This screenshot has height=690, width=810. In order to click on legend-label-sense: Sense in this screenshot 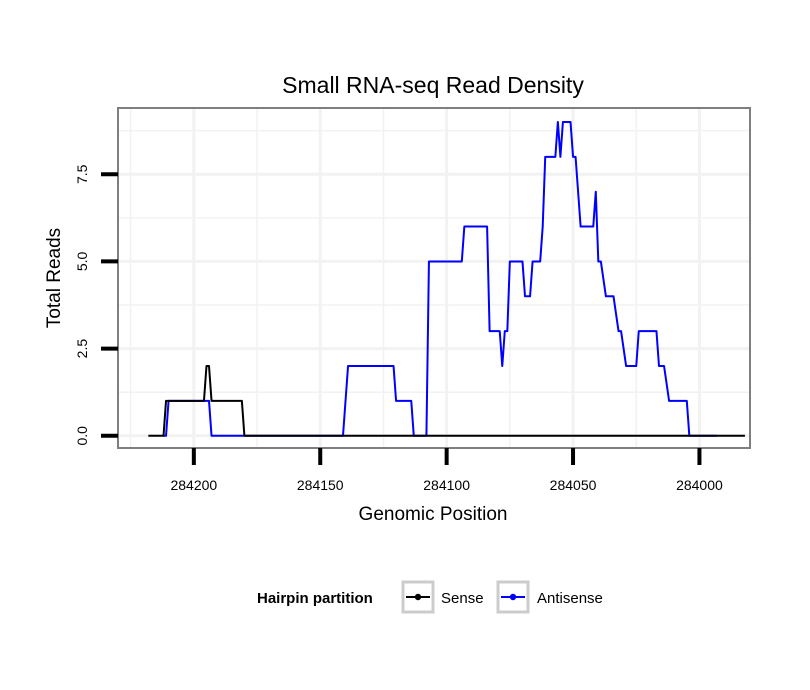, I will do `click(462, 598)`.